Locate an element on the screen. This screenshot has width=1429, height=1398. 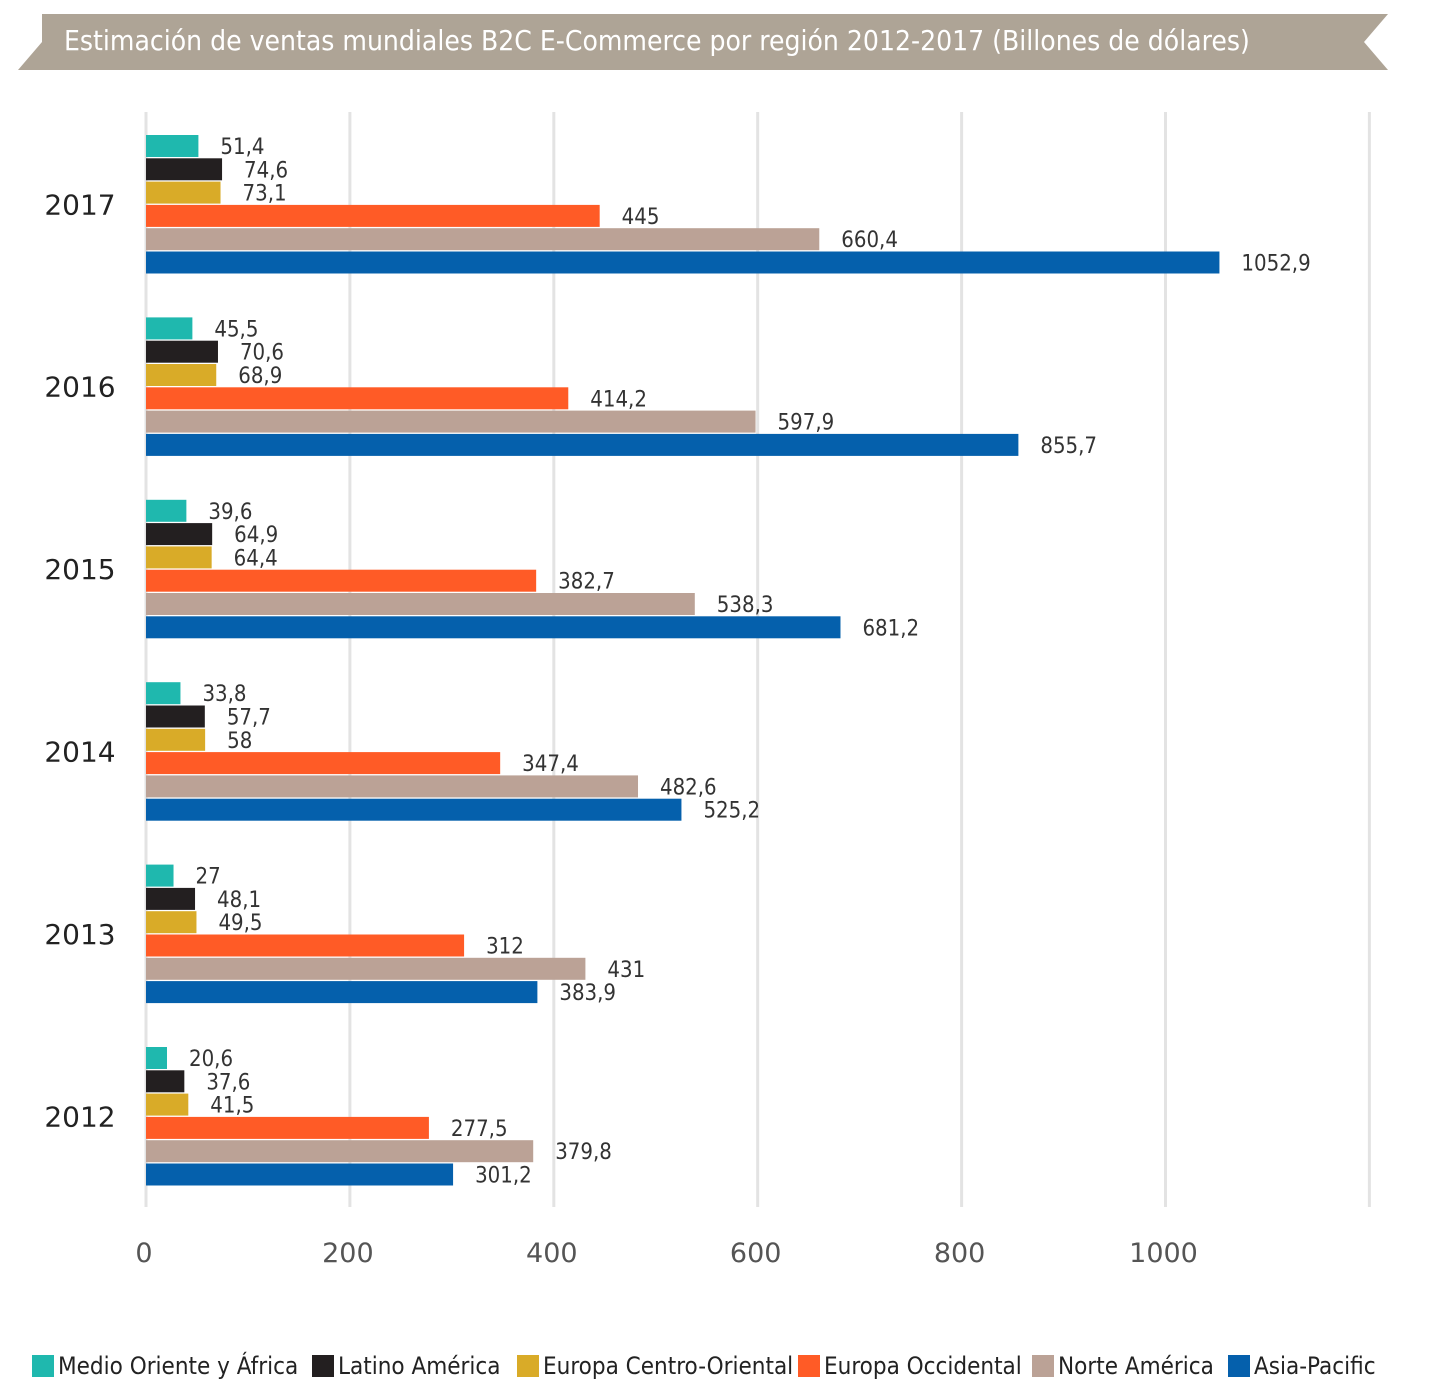
legend-label: Latino América is located at coordinates (419, 1366).